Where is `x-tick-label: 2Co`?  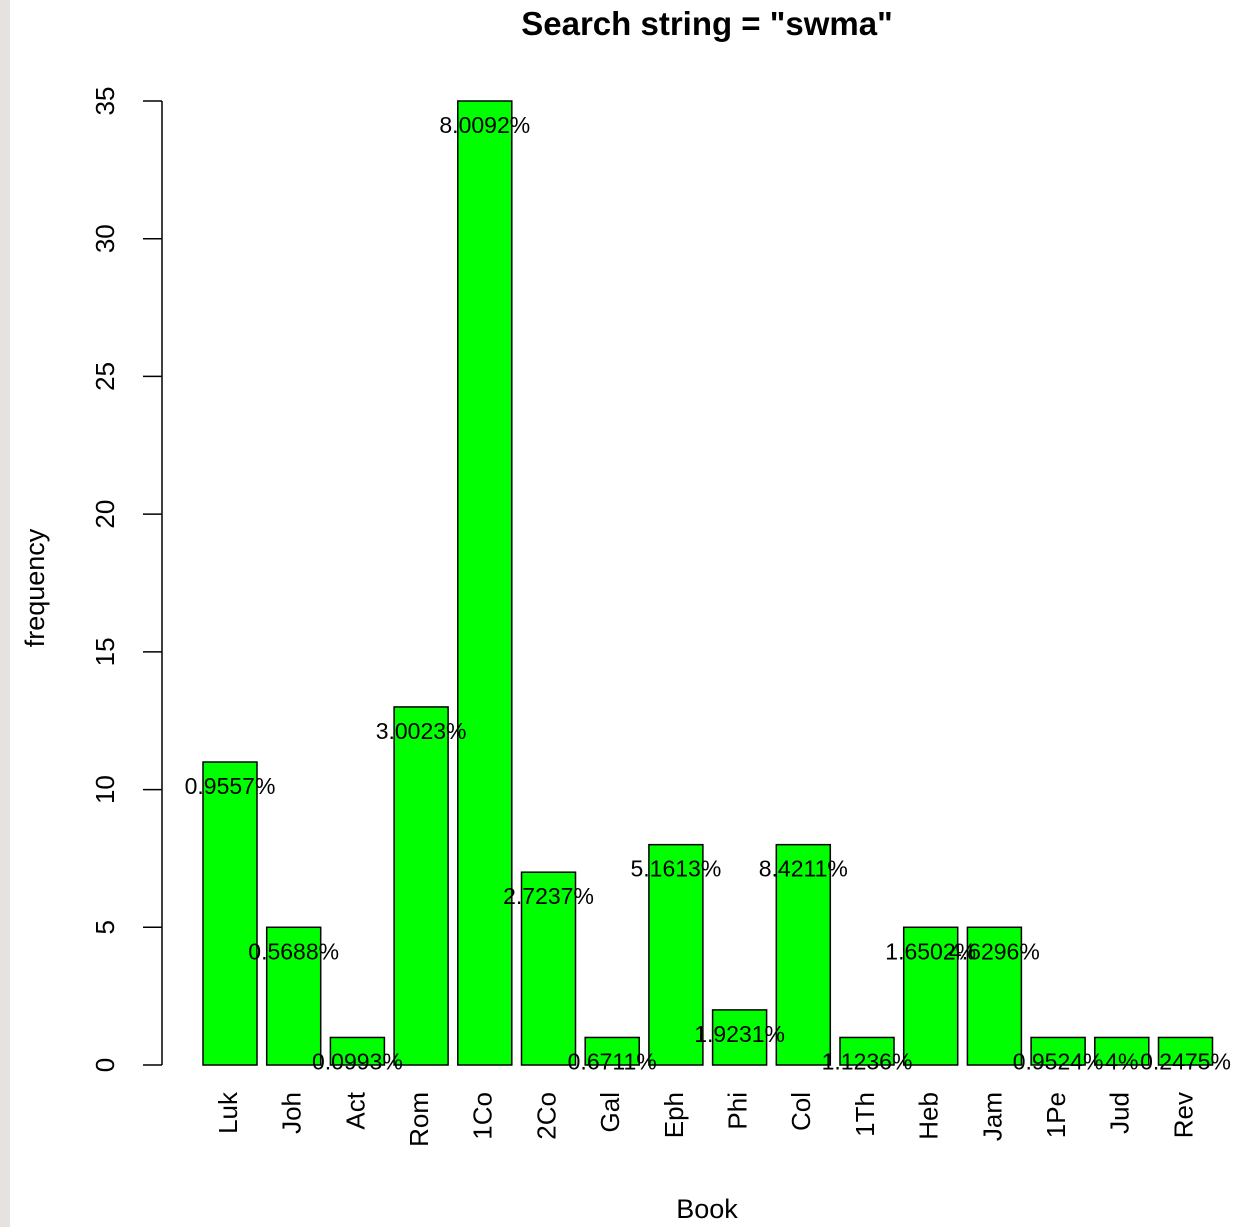 x-tick-label: 2Co is located at coordinates (546, 1116).